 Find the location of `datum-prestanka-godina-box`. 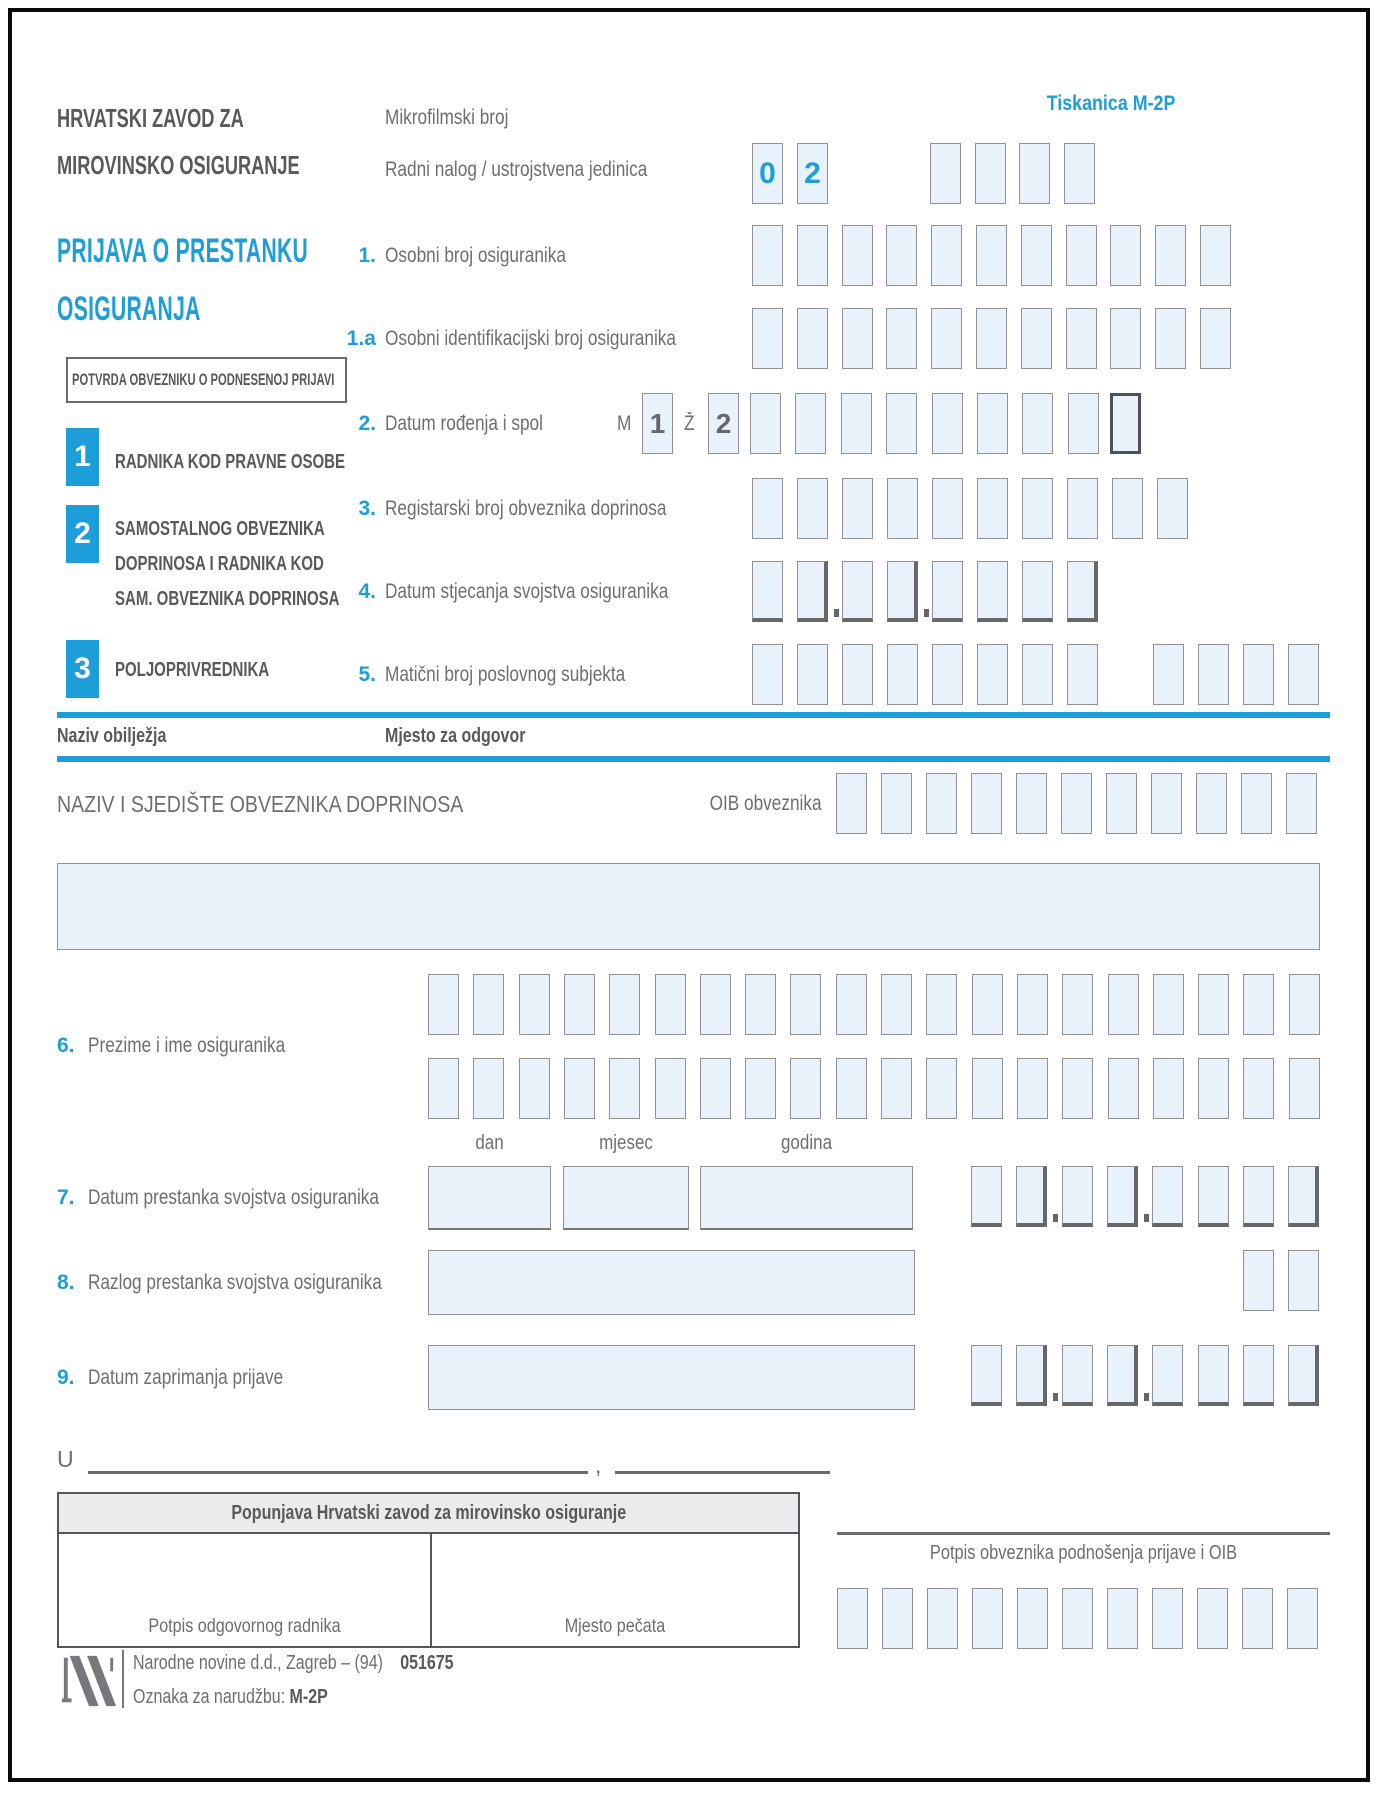

datum-prestanka-godina-box is located at coordinates (806, 1198).